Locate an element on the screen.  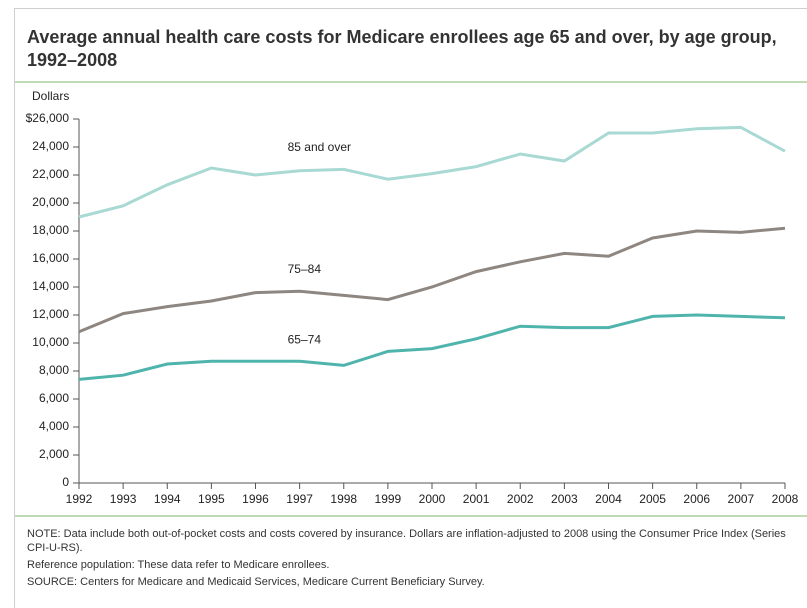
x-tick-label: 2002 is located at coordinates (520, 499).